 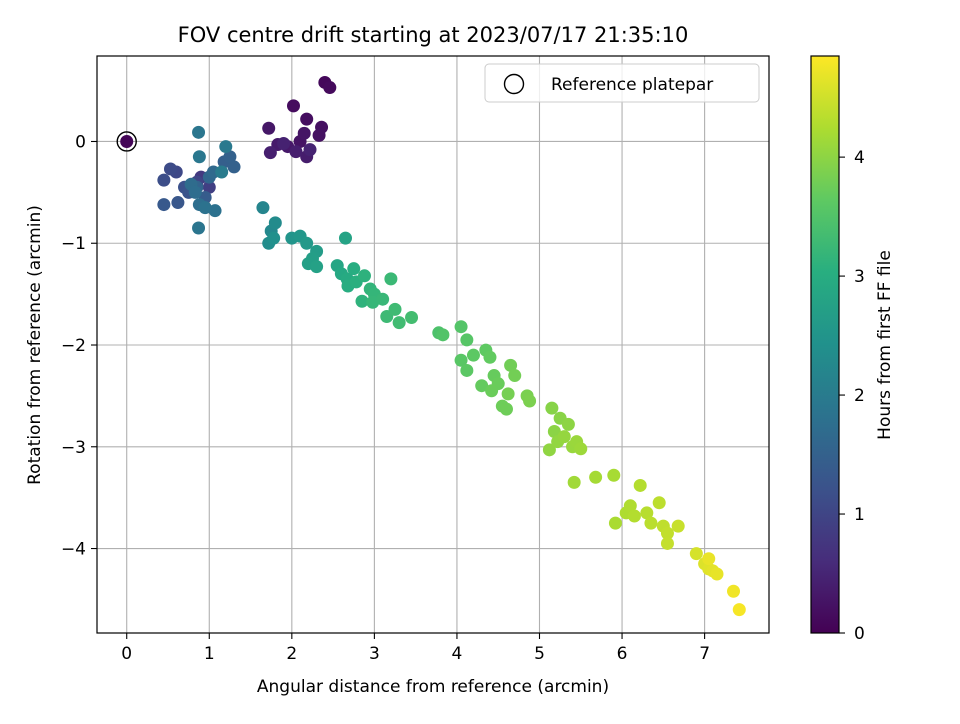 I want to click on colorbar-tick-label: 1, so click(x=859, y=515).